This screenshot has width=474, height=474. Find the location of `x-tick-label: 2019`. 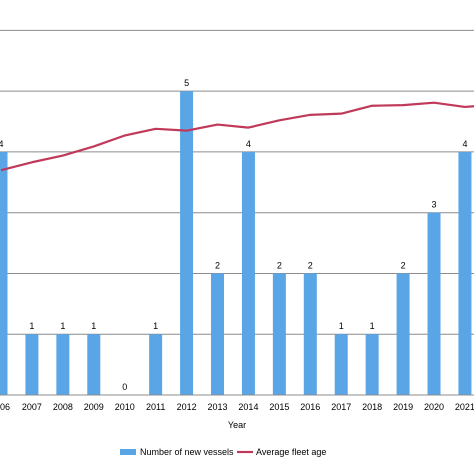

x-tick-label: 2019 is located at coordinates (403, 407).